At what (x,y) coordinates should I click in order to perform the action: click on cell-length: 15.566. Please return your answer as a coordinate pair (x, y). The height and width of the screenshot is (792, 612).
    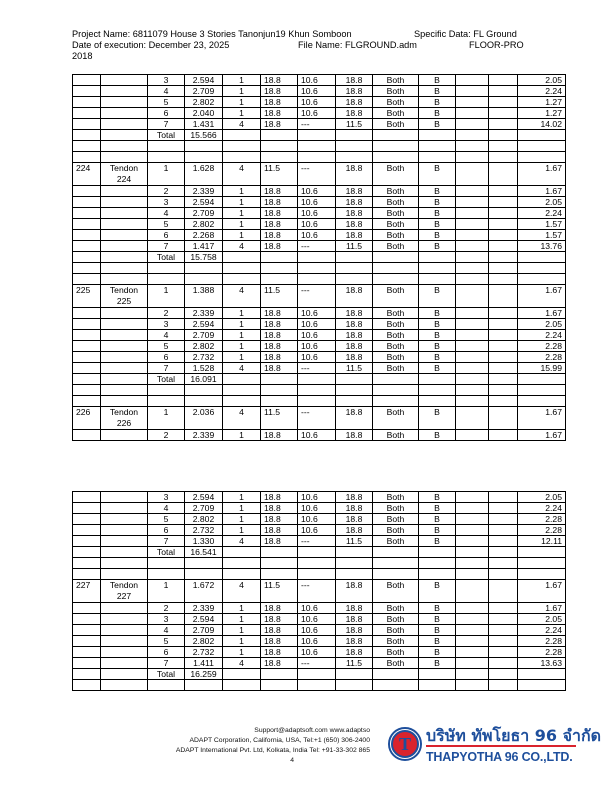
    Looking at the image, I should click on (203, 135).